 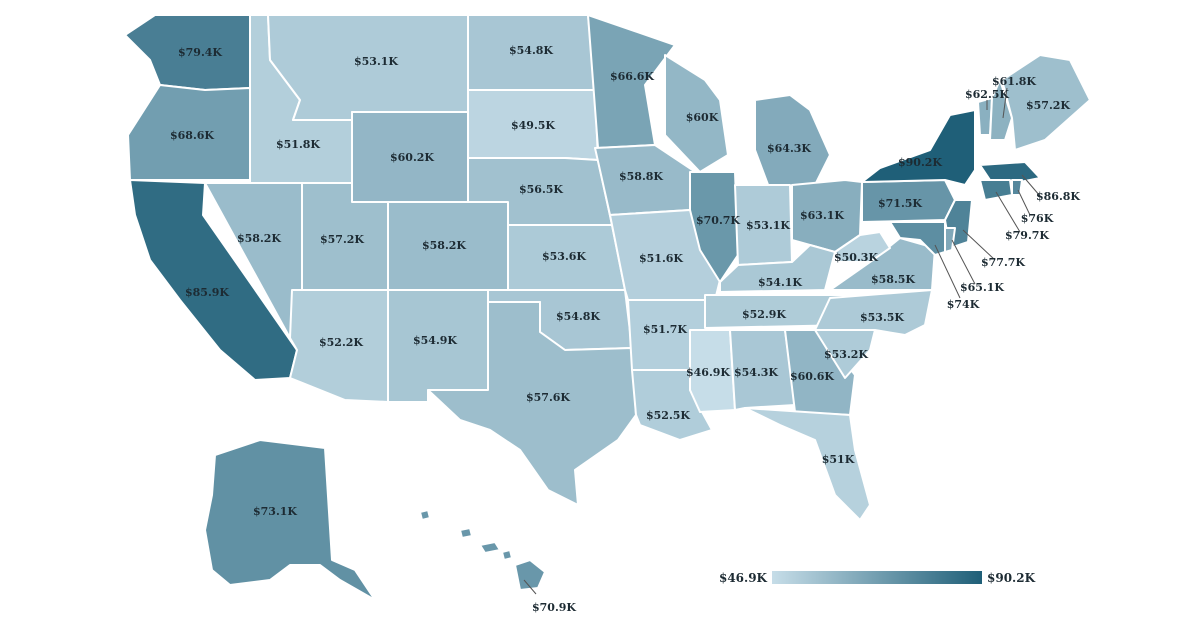 What do you see at coordinates (207, 292) in the screenshot?
I see `label-california: $85.9K` at bounding box center [207, 292].